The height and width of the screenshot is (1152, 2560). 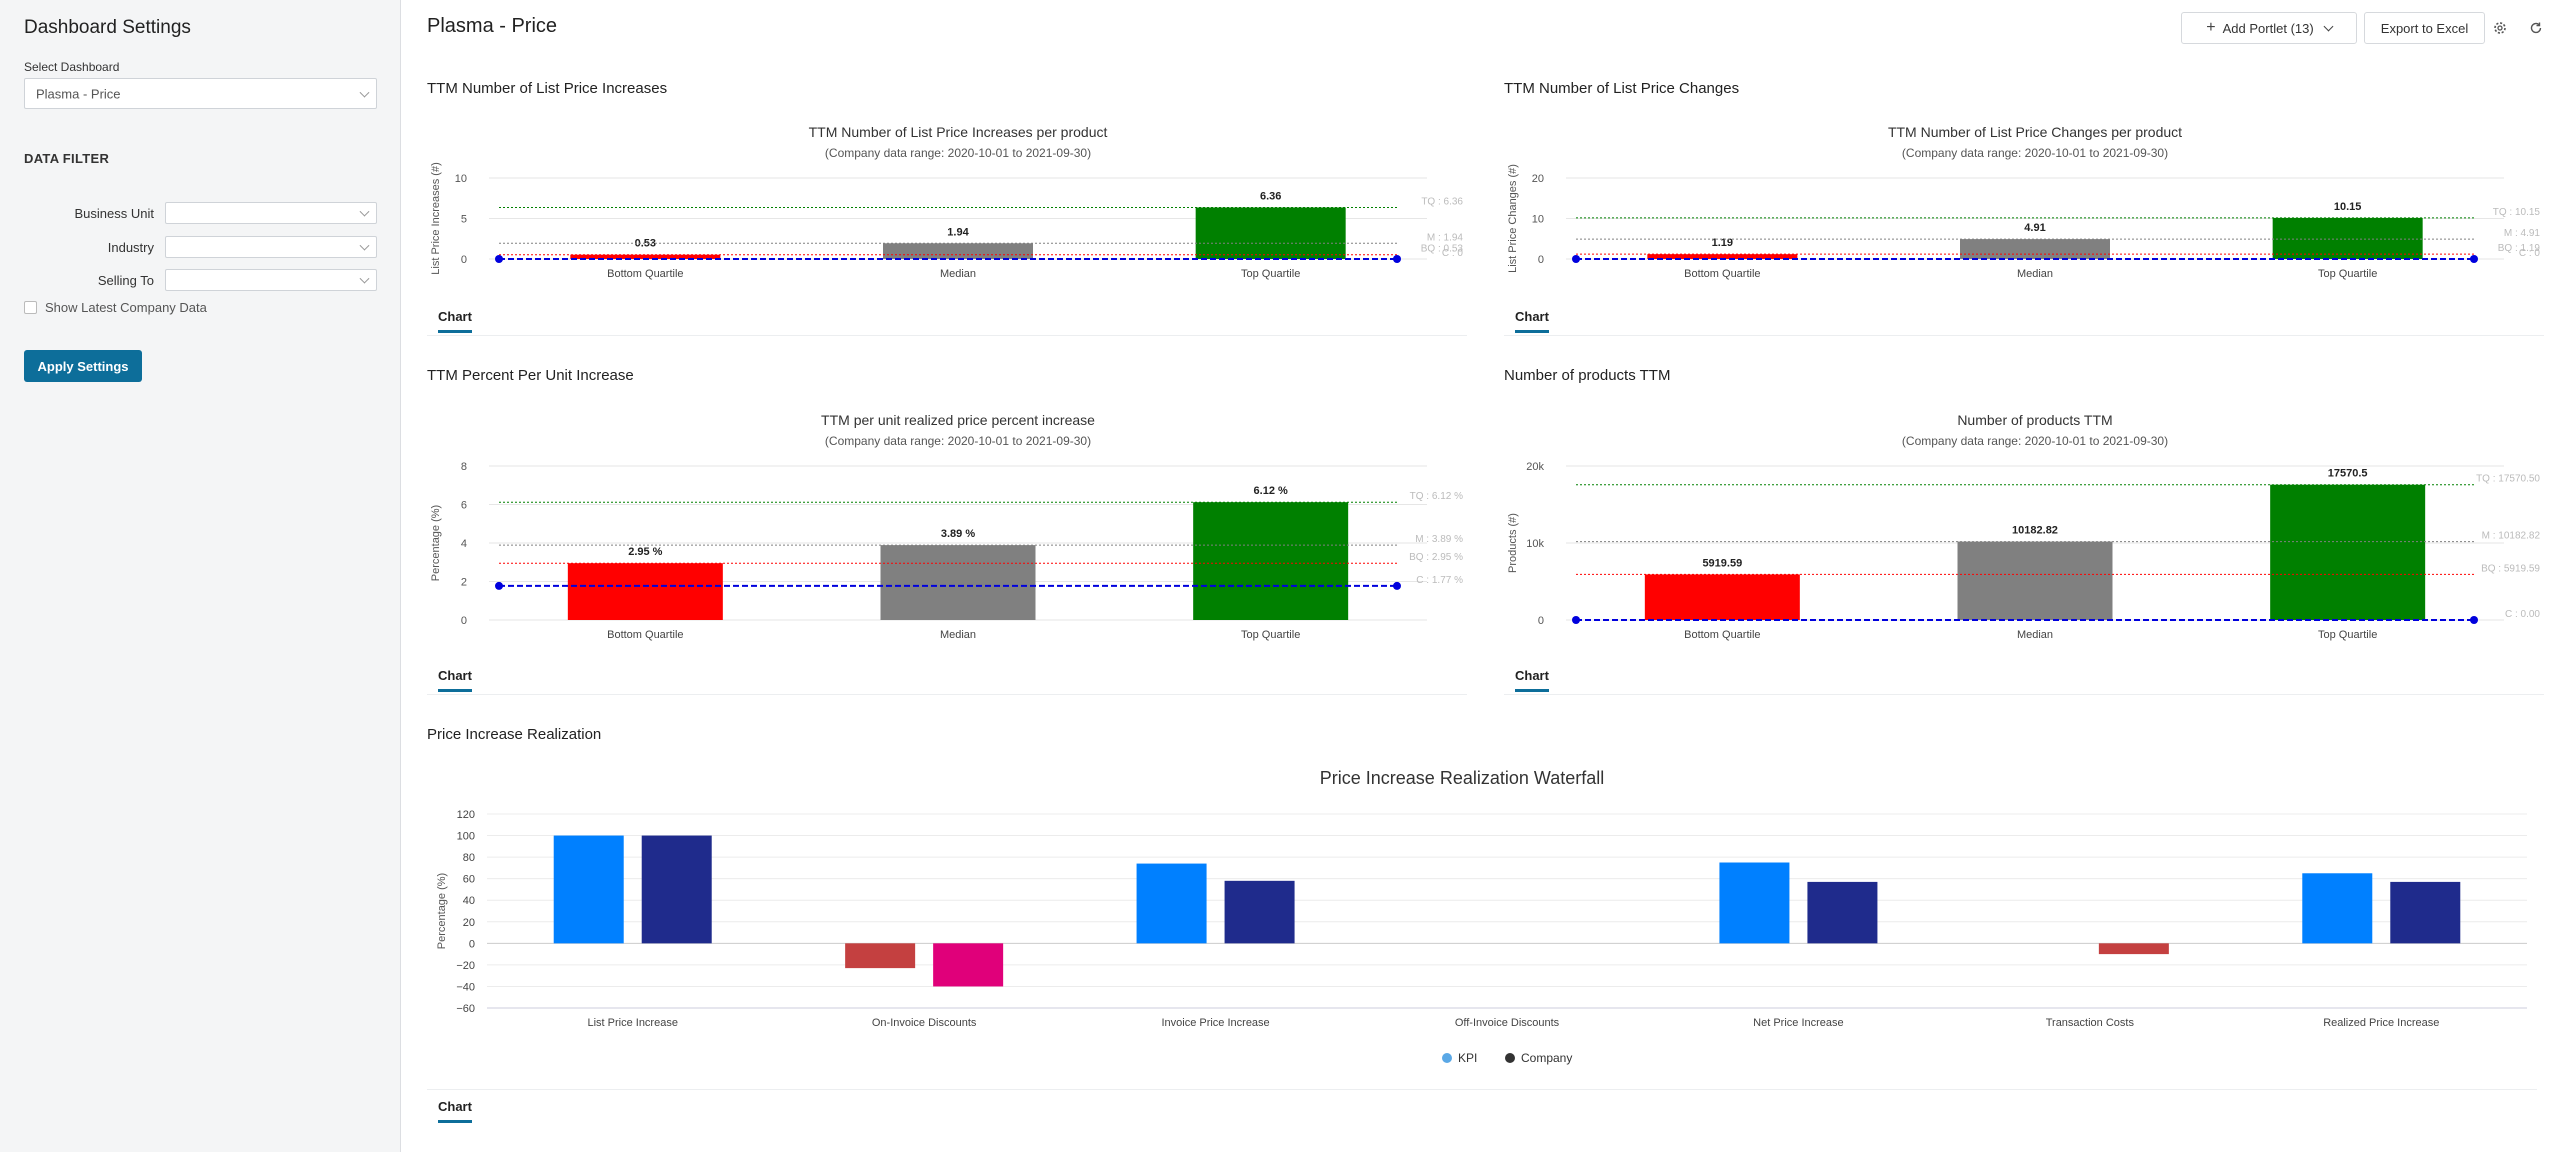 What do you see at coordinates (1439, 539) in the screenshot?
I see `reference-line-label: M : 3.89 %` at bounding box center [1439, 539].